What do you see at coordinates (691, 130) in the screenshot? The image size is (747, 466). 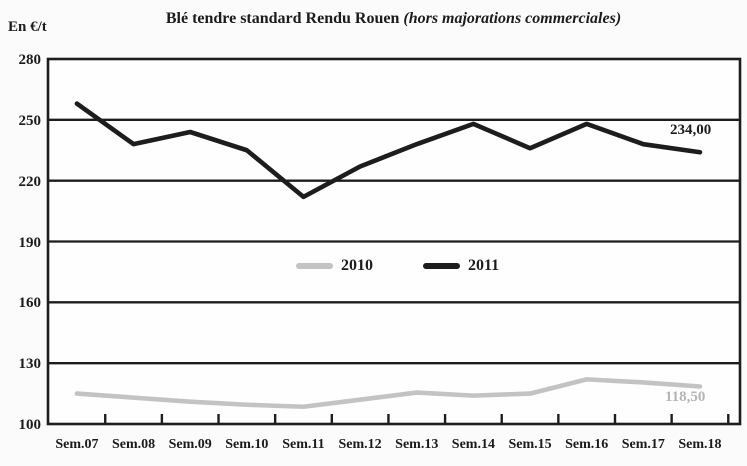 I see `end-value-label-2011: 234,00` at bounding box center [691, 130].